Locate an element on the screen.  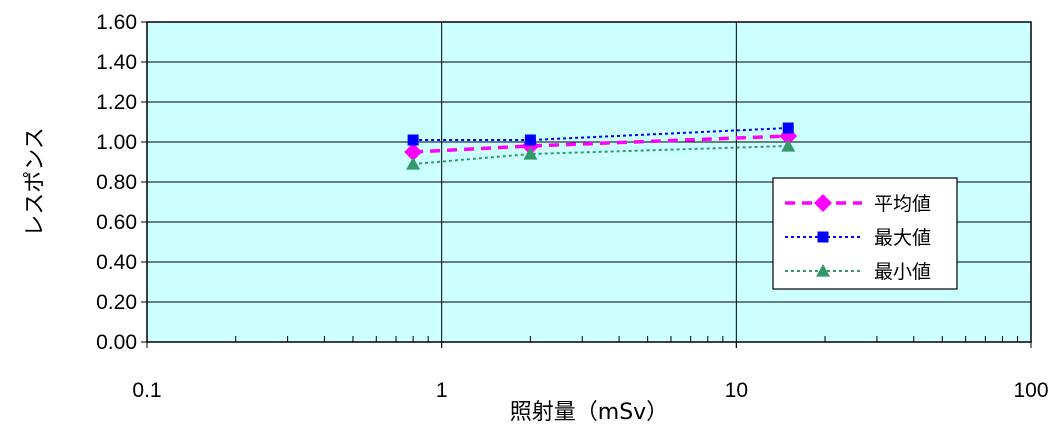
y-tick-labels: 0.00 0.20 0.40 0.60 0.80 1.00 1.20 1.40 1.60 is located at coordinates (116, 182).